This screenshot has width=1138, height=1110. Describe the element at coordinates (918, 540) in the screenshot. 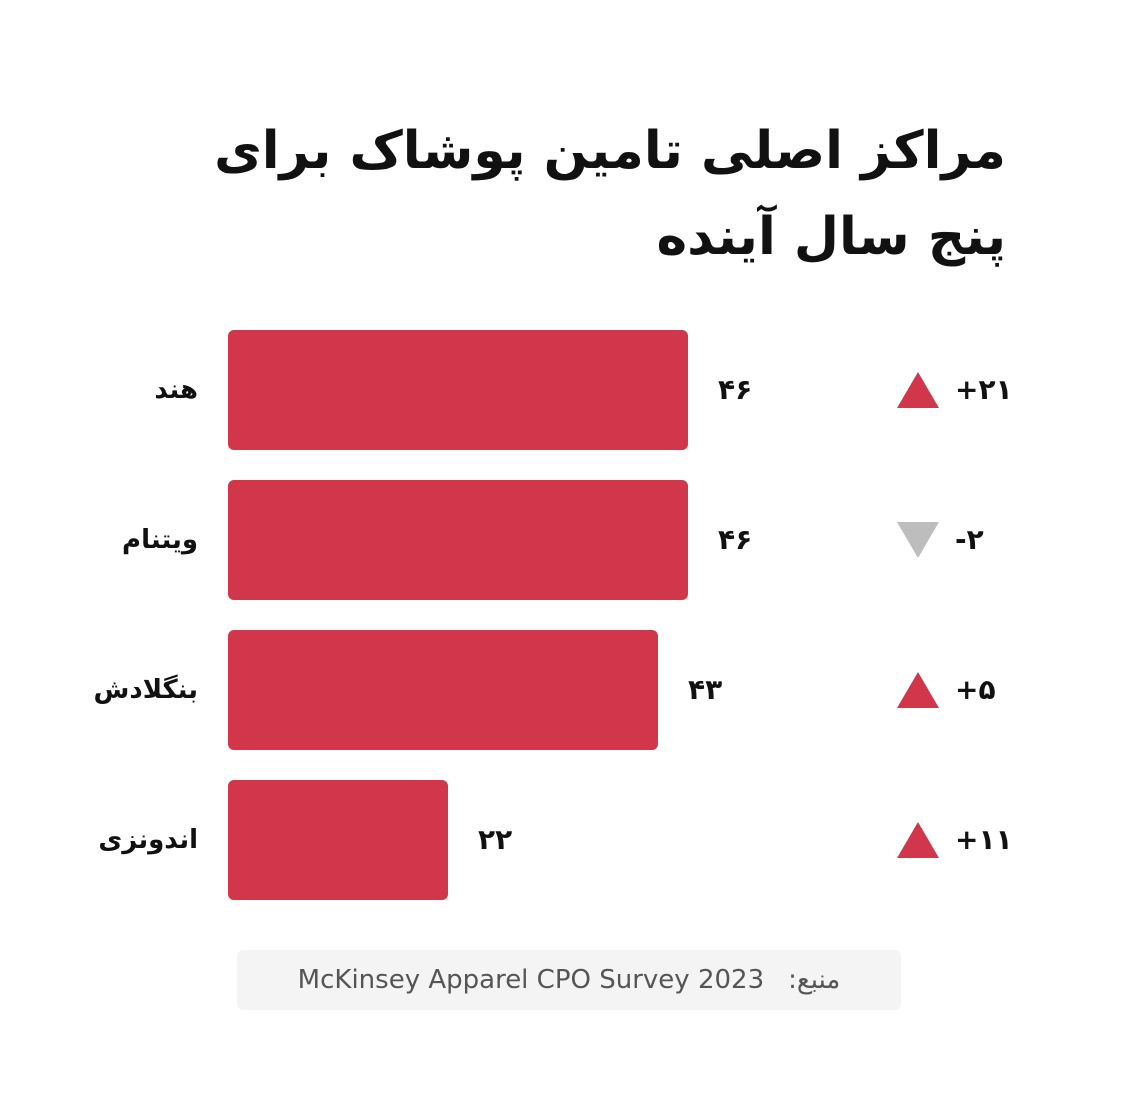

I see `triangle-down-icon` at that location.